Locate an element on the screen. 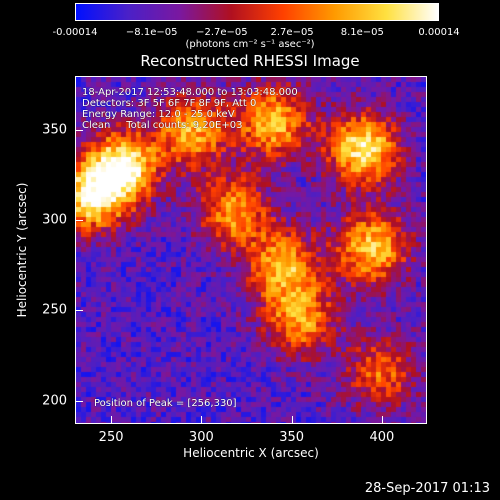 The image size is (500, 500). colorbar-tick-label: 0.00014 is located at coordinates (439, 32).